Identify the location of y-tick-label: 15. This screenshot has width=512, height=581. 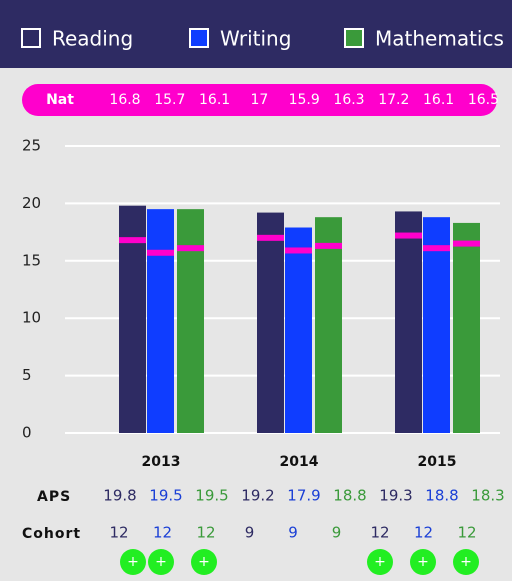
(31, 260).